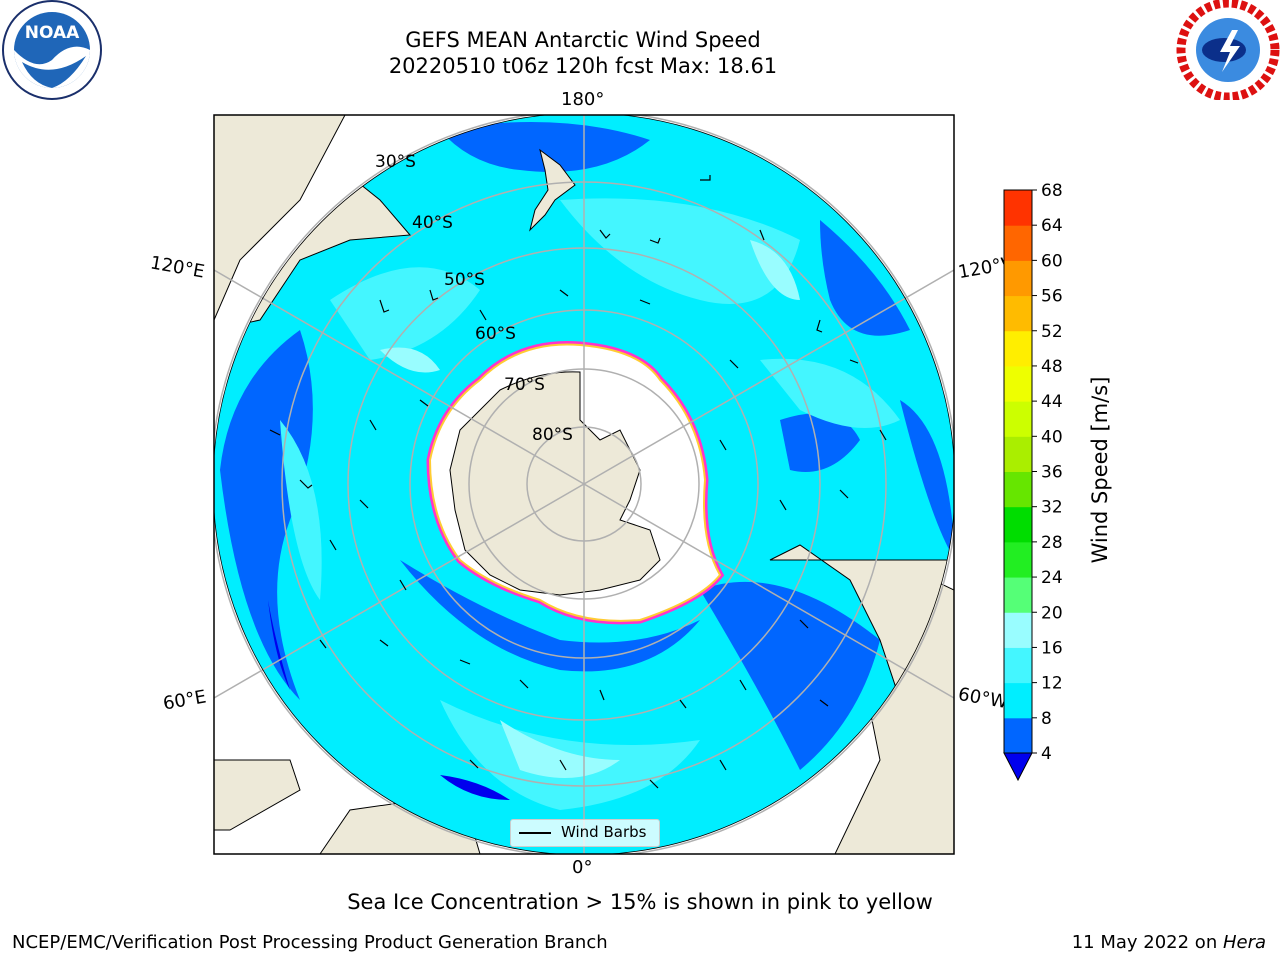  Describe the element at coordinates (1052, 508) in the screenshot. I see `colorbar-tick-label: 32` at that location.